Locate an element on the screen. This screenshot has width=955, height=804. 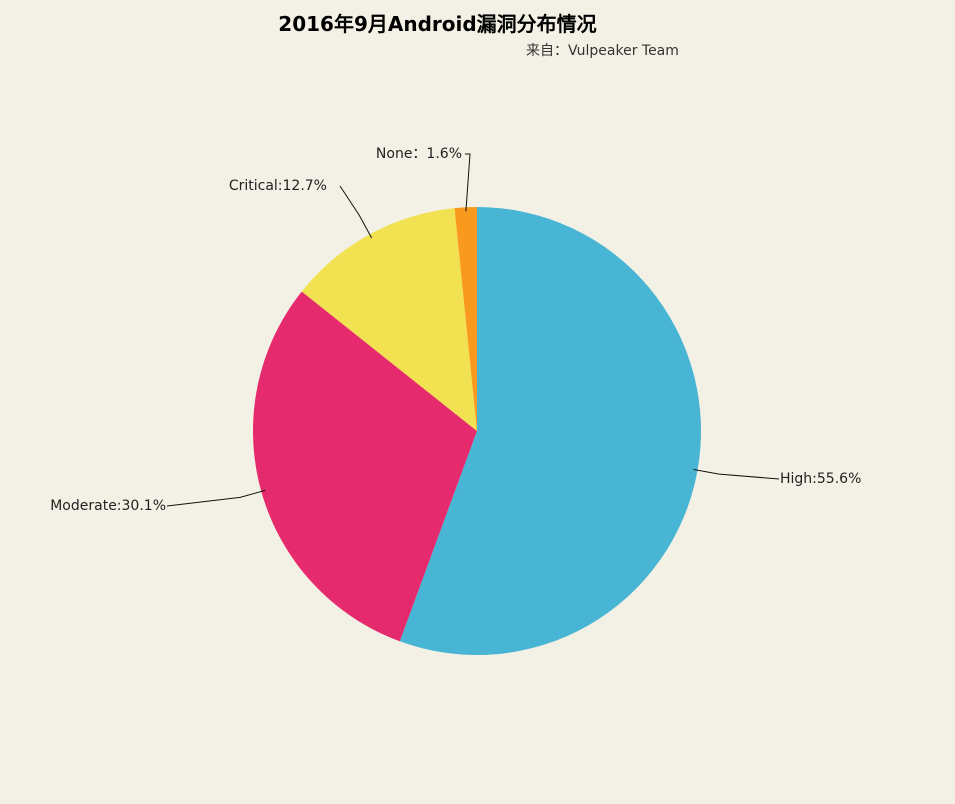
leader-line-high is located at coordinates (736, 474).